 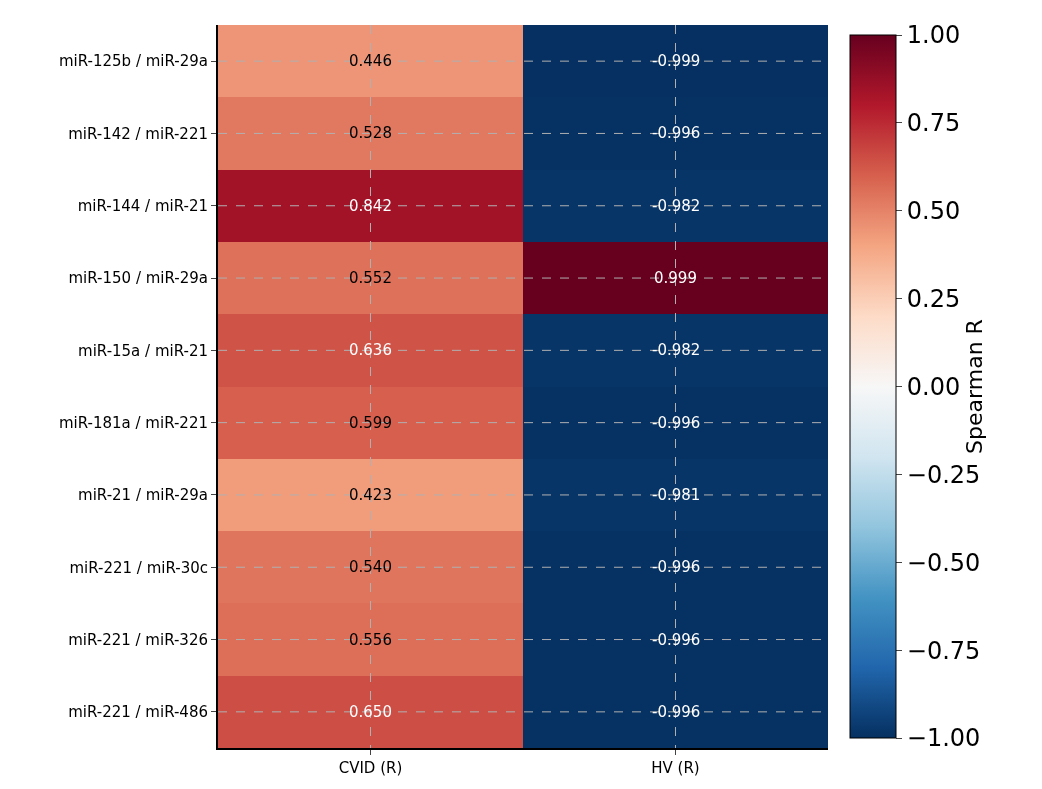 I want to click on x-tick-label: HV (R), so click(x=675, y=768).